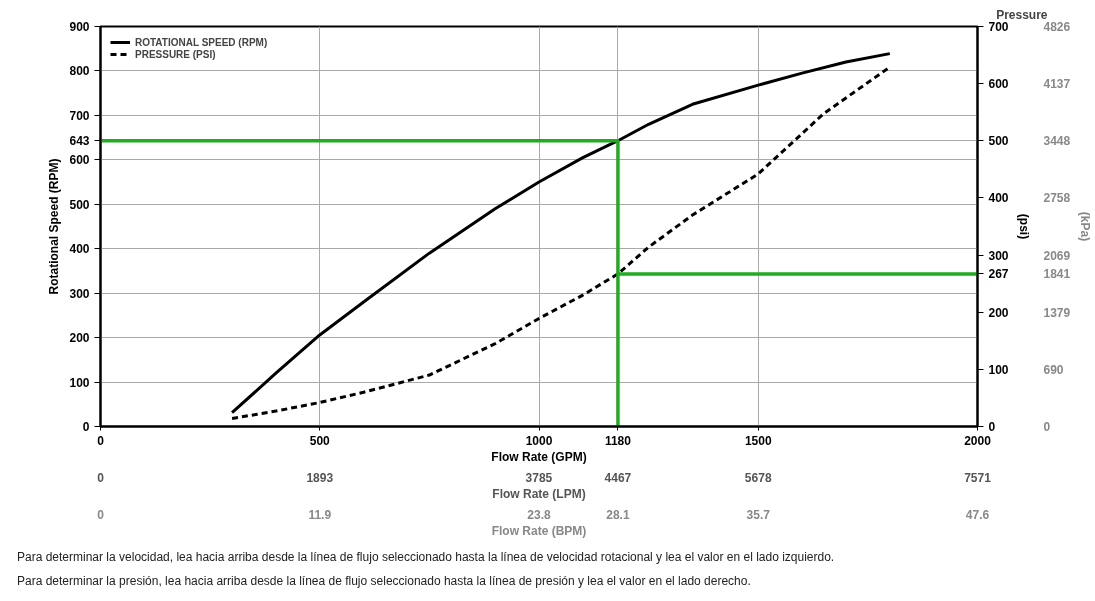  What do you see at coordinates (1047, 427) in the screenshot?
I see `y3-tick-label: 0` at bounding box center [1047, 427].